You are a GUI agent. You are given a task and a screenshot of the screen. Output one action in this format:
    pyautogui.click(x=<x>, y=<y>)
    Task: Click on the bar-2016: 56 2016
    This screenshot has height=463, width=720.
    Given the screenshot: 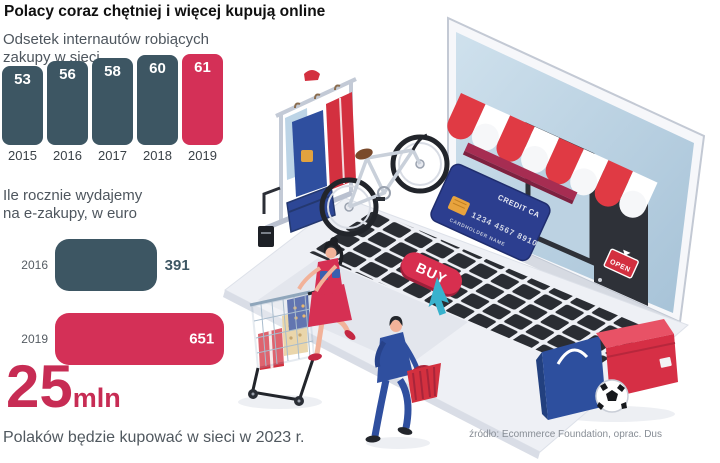 What is the action you would take?
    pyautogui.click(x=67, y=112)
    